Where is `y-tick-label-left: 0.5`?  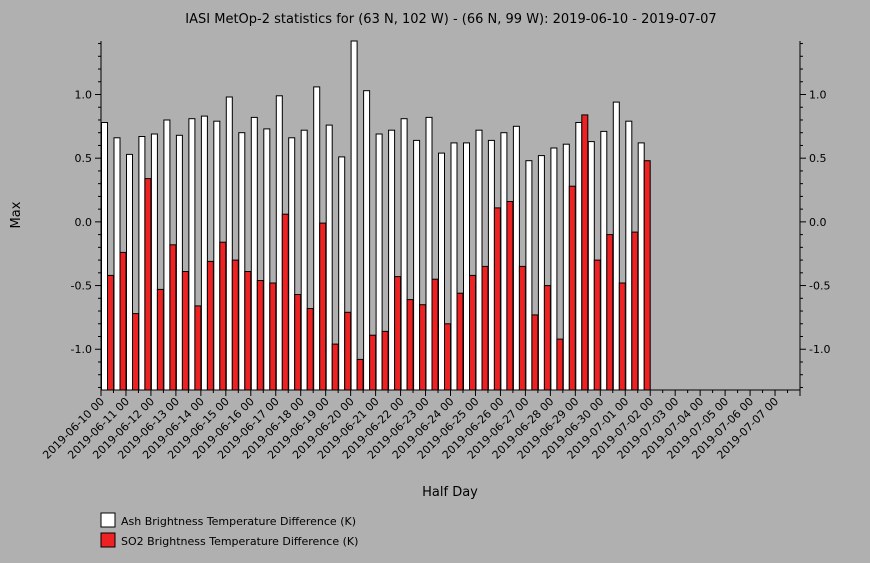
y-tick-label-left: 0.5 is located at coordinates (84, 158).